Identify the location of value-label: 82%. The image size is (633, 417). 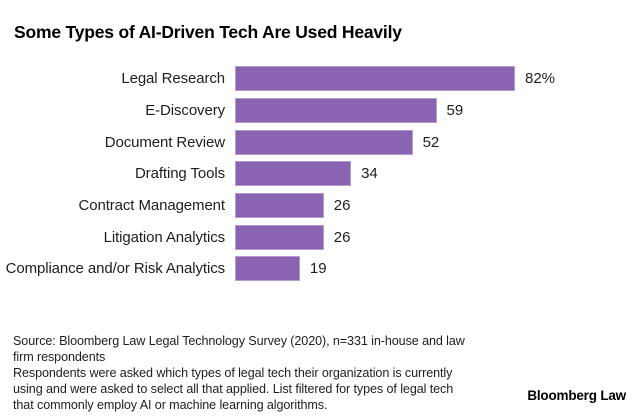
(540, 79).